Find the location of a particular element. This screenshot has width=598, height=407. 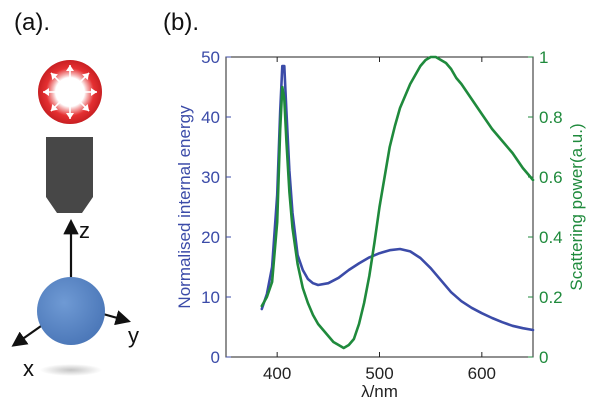

left-y-tick-label: 10 is located at coordinates (210, 297).